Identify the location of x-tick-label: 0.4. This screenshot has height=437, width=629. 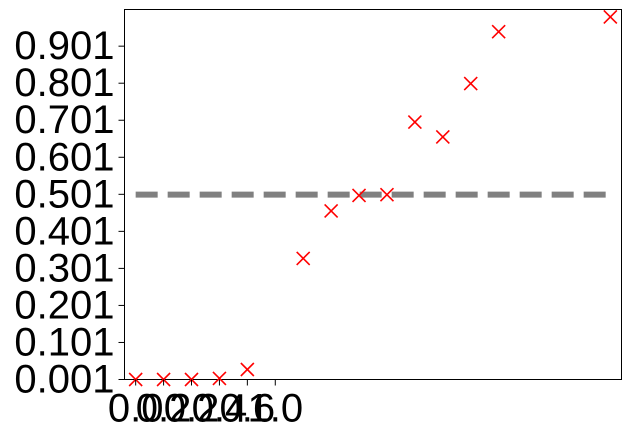
(220, 409).